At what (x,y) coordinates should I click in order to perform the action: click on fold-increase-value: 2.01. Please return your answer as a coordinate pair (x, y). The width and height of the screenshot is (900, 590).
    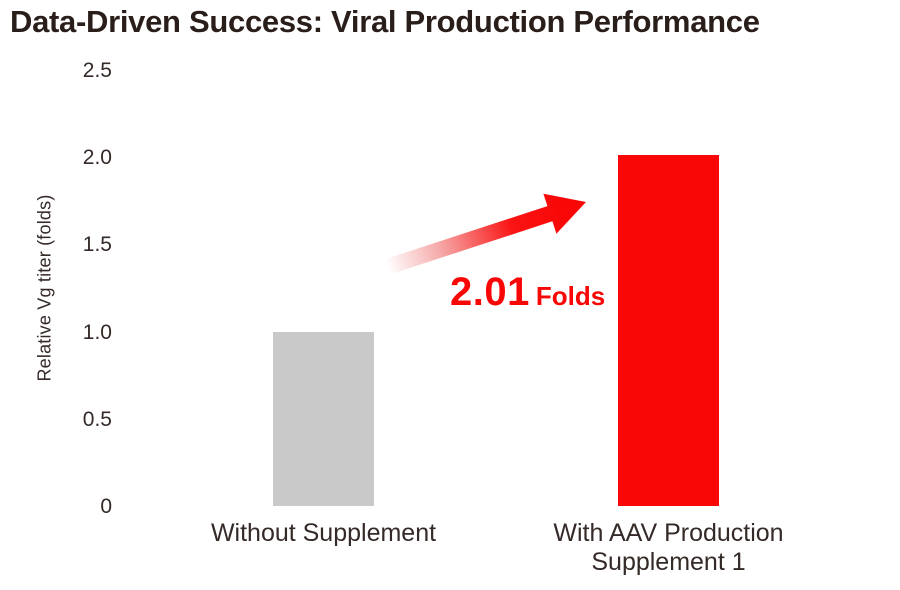
    Looking at the image, I should click on (490, 292).